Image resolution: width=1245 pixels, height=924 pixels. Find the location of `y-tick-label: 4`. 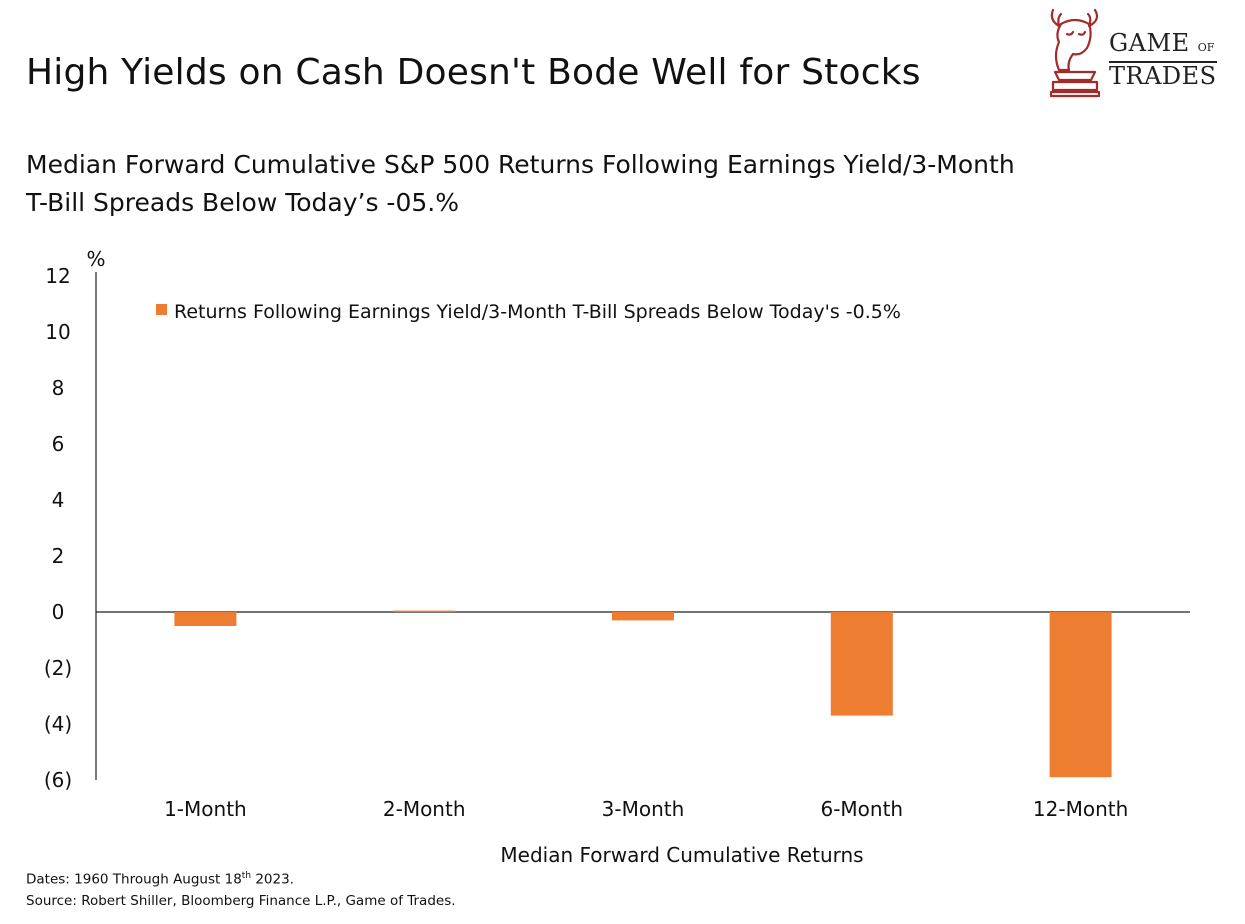

y-tick-label: 4 is located at coordinates (58, 500).